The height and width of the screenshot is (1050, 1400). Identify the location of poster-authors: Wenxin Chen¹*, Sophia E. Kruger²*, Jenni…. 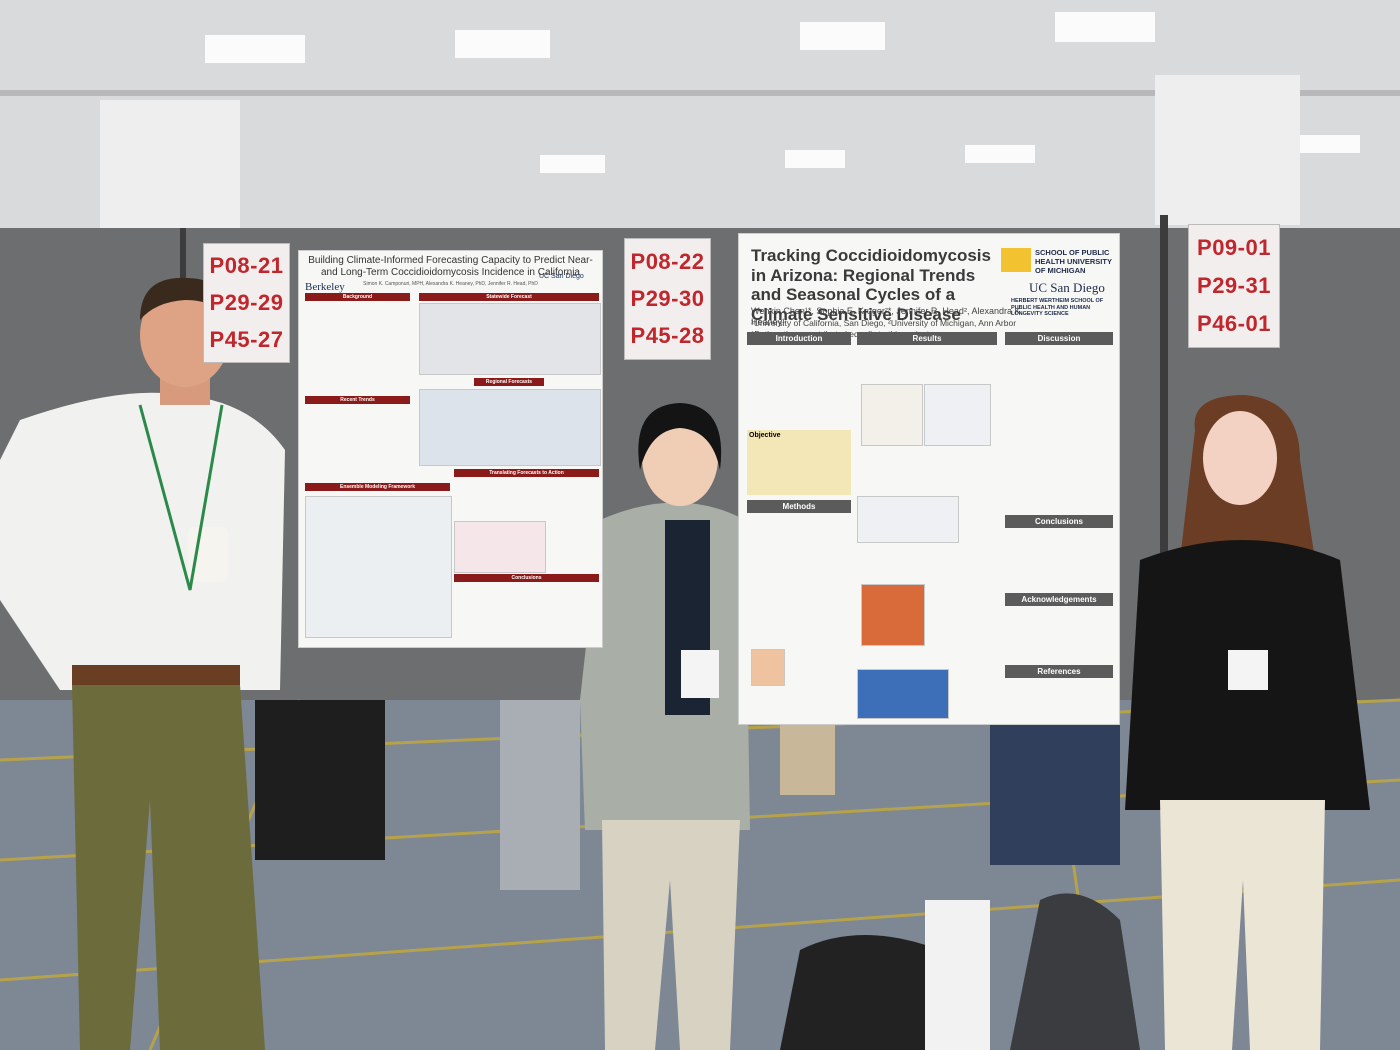
(887, 317).